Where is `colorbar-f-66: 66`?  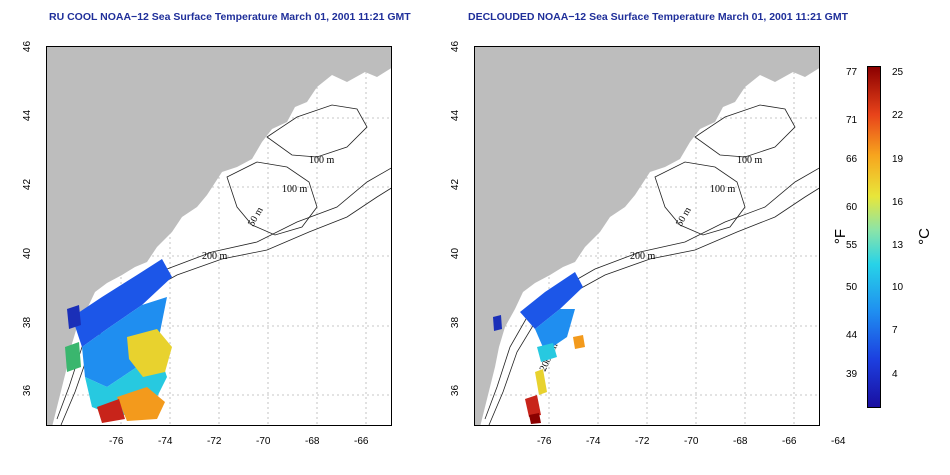 colorbar-f-66: 66 is located at coordinates (852, 159).